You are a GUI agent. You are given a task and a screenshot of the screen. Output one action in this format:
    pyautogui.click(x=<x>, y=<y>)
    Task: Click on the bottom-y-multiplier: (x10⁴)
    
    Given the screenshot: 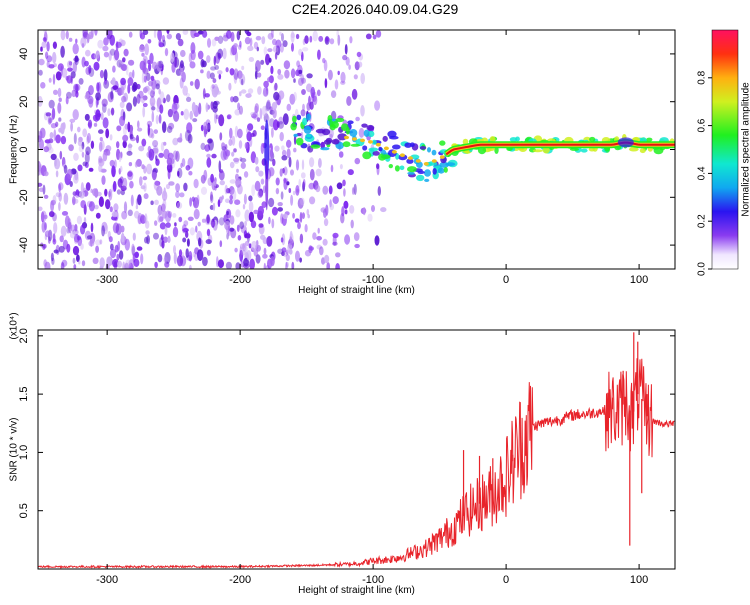 What is the action you would take?
    pyautogui.click(x=14, y=325)
    